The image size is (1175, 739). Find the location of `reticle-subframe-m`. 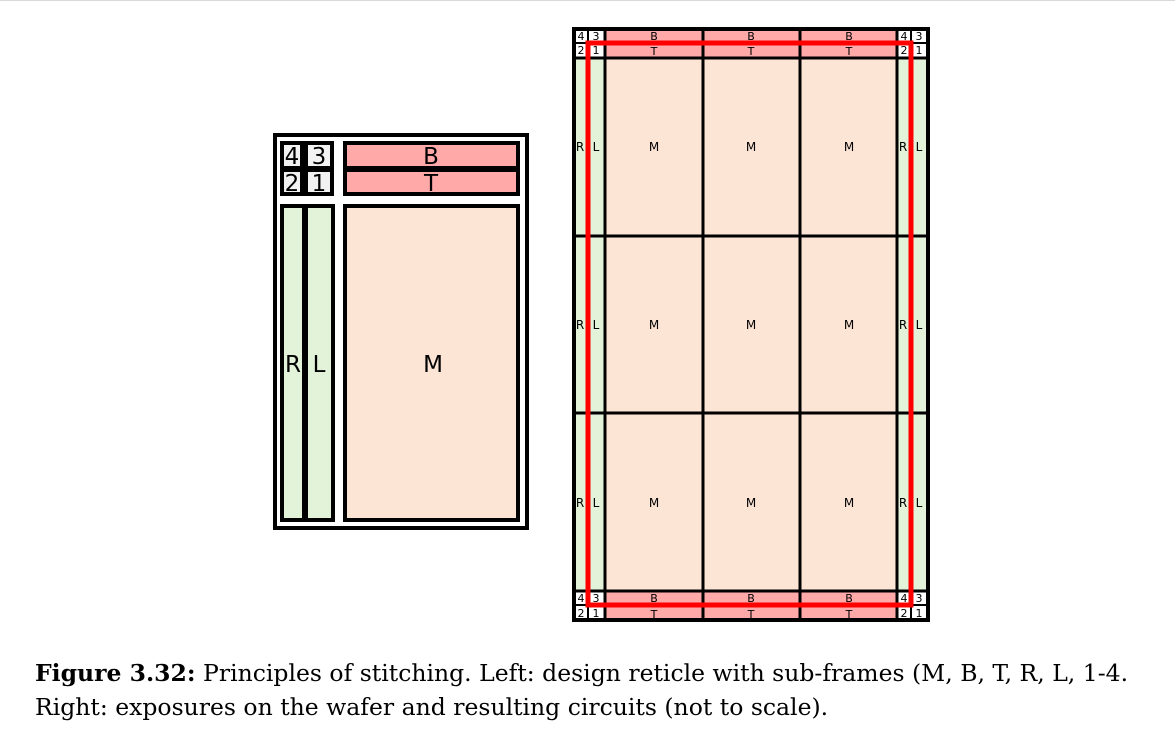

reticle-subframe-m is located at coordinates (431, 363).